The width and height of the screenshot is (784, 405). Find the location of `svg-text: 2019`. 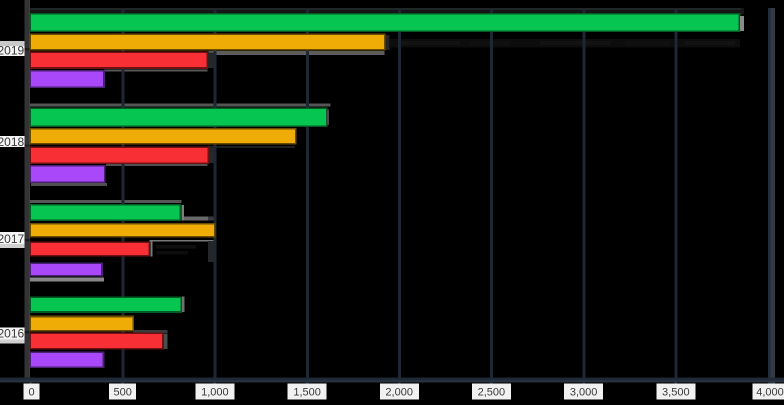

svg-text: 2019 is located at coordinates (12, 50).